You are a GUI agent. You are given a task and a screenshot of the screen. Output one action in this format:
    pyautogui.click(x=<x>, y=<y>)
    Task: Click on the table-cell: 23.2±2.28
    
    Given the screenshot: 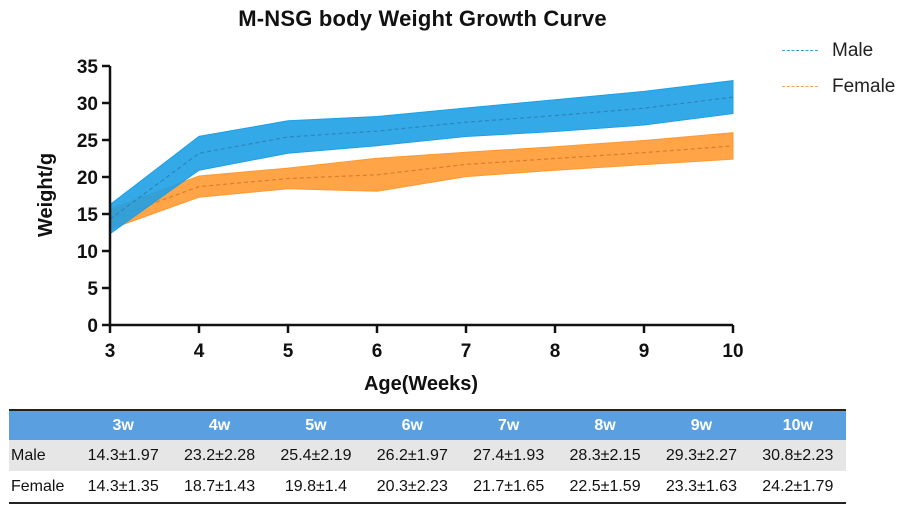 What is the action you would take?
    pyautogui.click(x=219, y=455)
    